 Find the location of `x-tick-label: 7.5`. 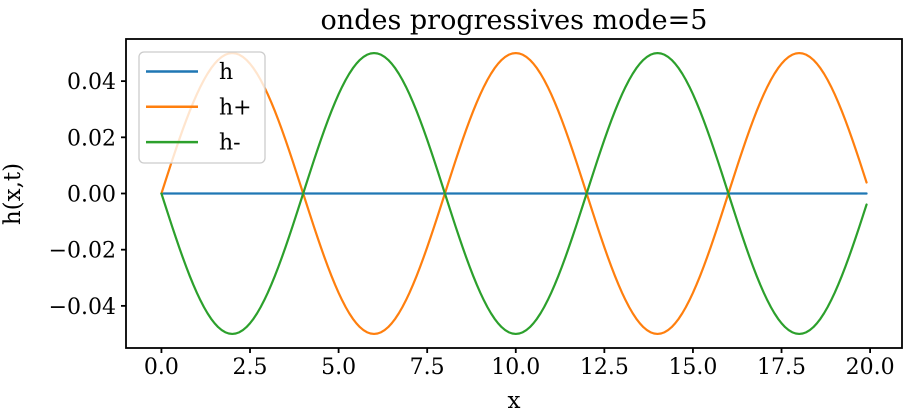

x-tick-label: 7.5 is located at coordinates (427, 367).